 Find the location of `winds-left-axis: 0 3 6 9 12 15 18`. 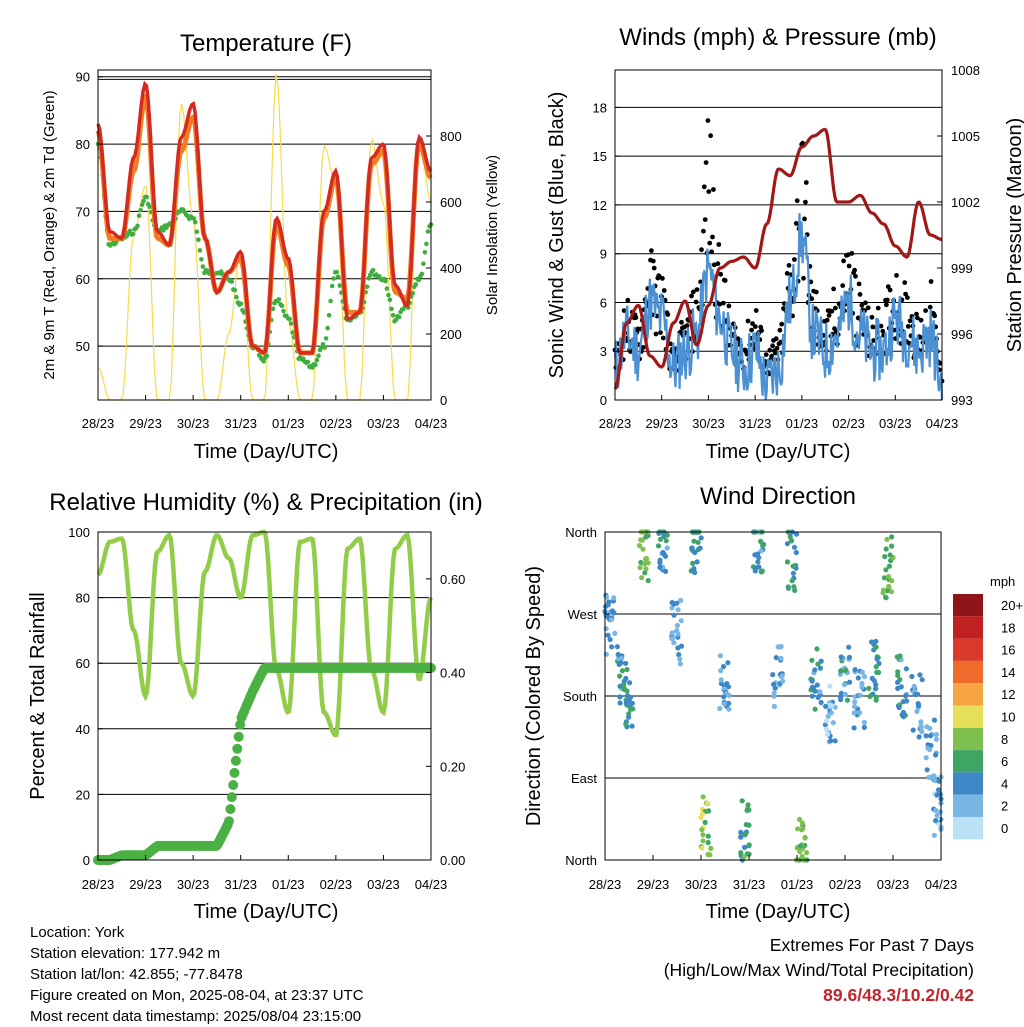

winds-left-axis: 0 3 6 9 12 15 18 is located at coordinates (606, 254).